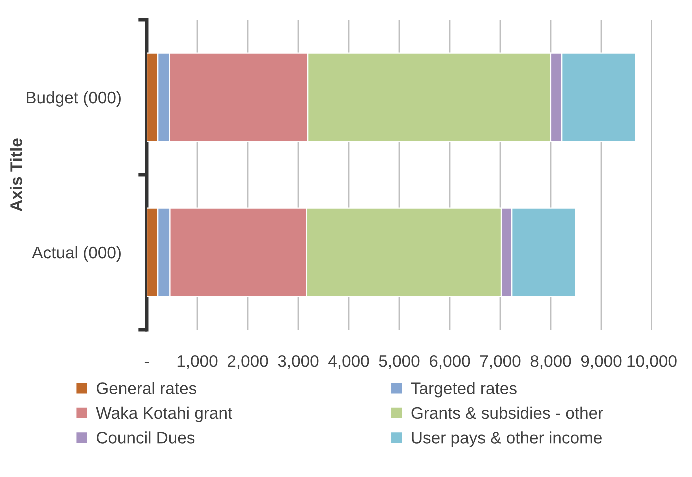 Image resolution: width=692 pixels, height=477 pixels. I want to click on x-tick-label: 2,000, so click(248, 362).